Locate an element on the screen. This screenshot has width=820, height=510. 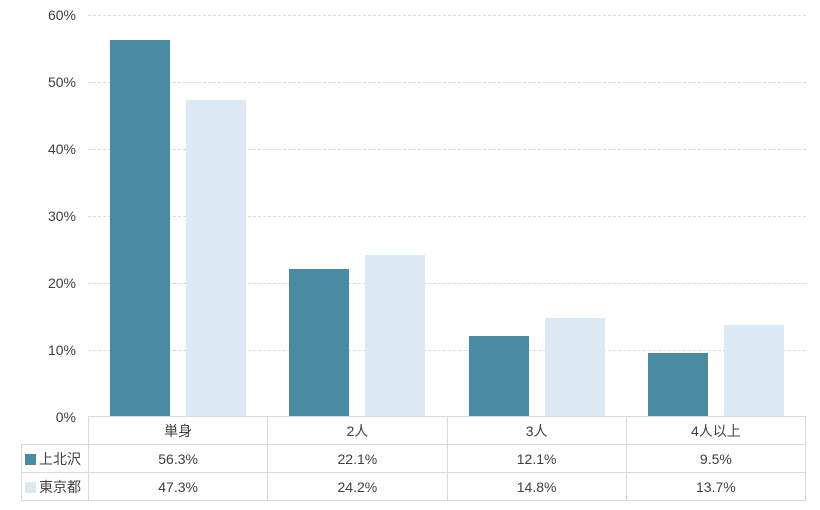
legend-cell: 東京都 is located at coordinates (55, 486).